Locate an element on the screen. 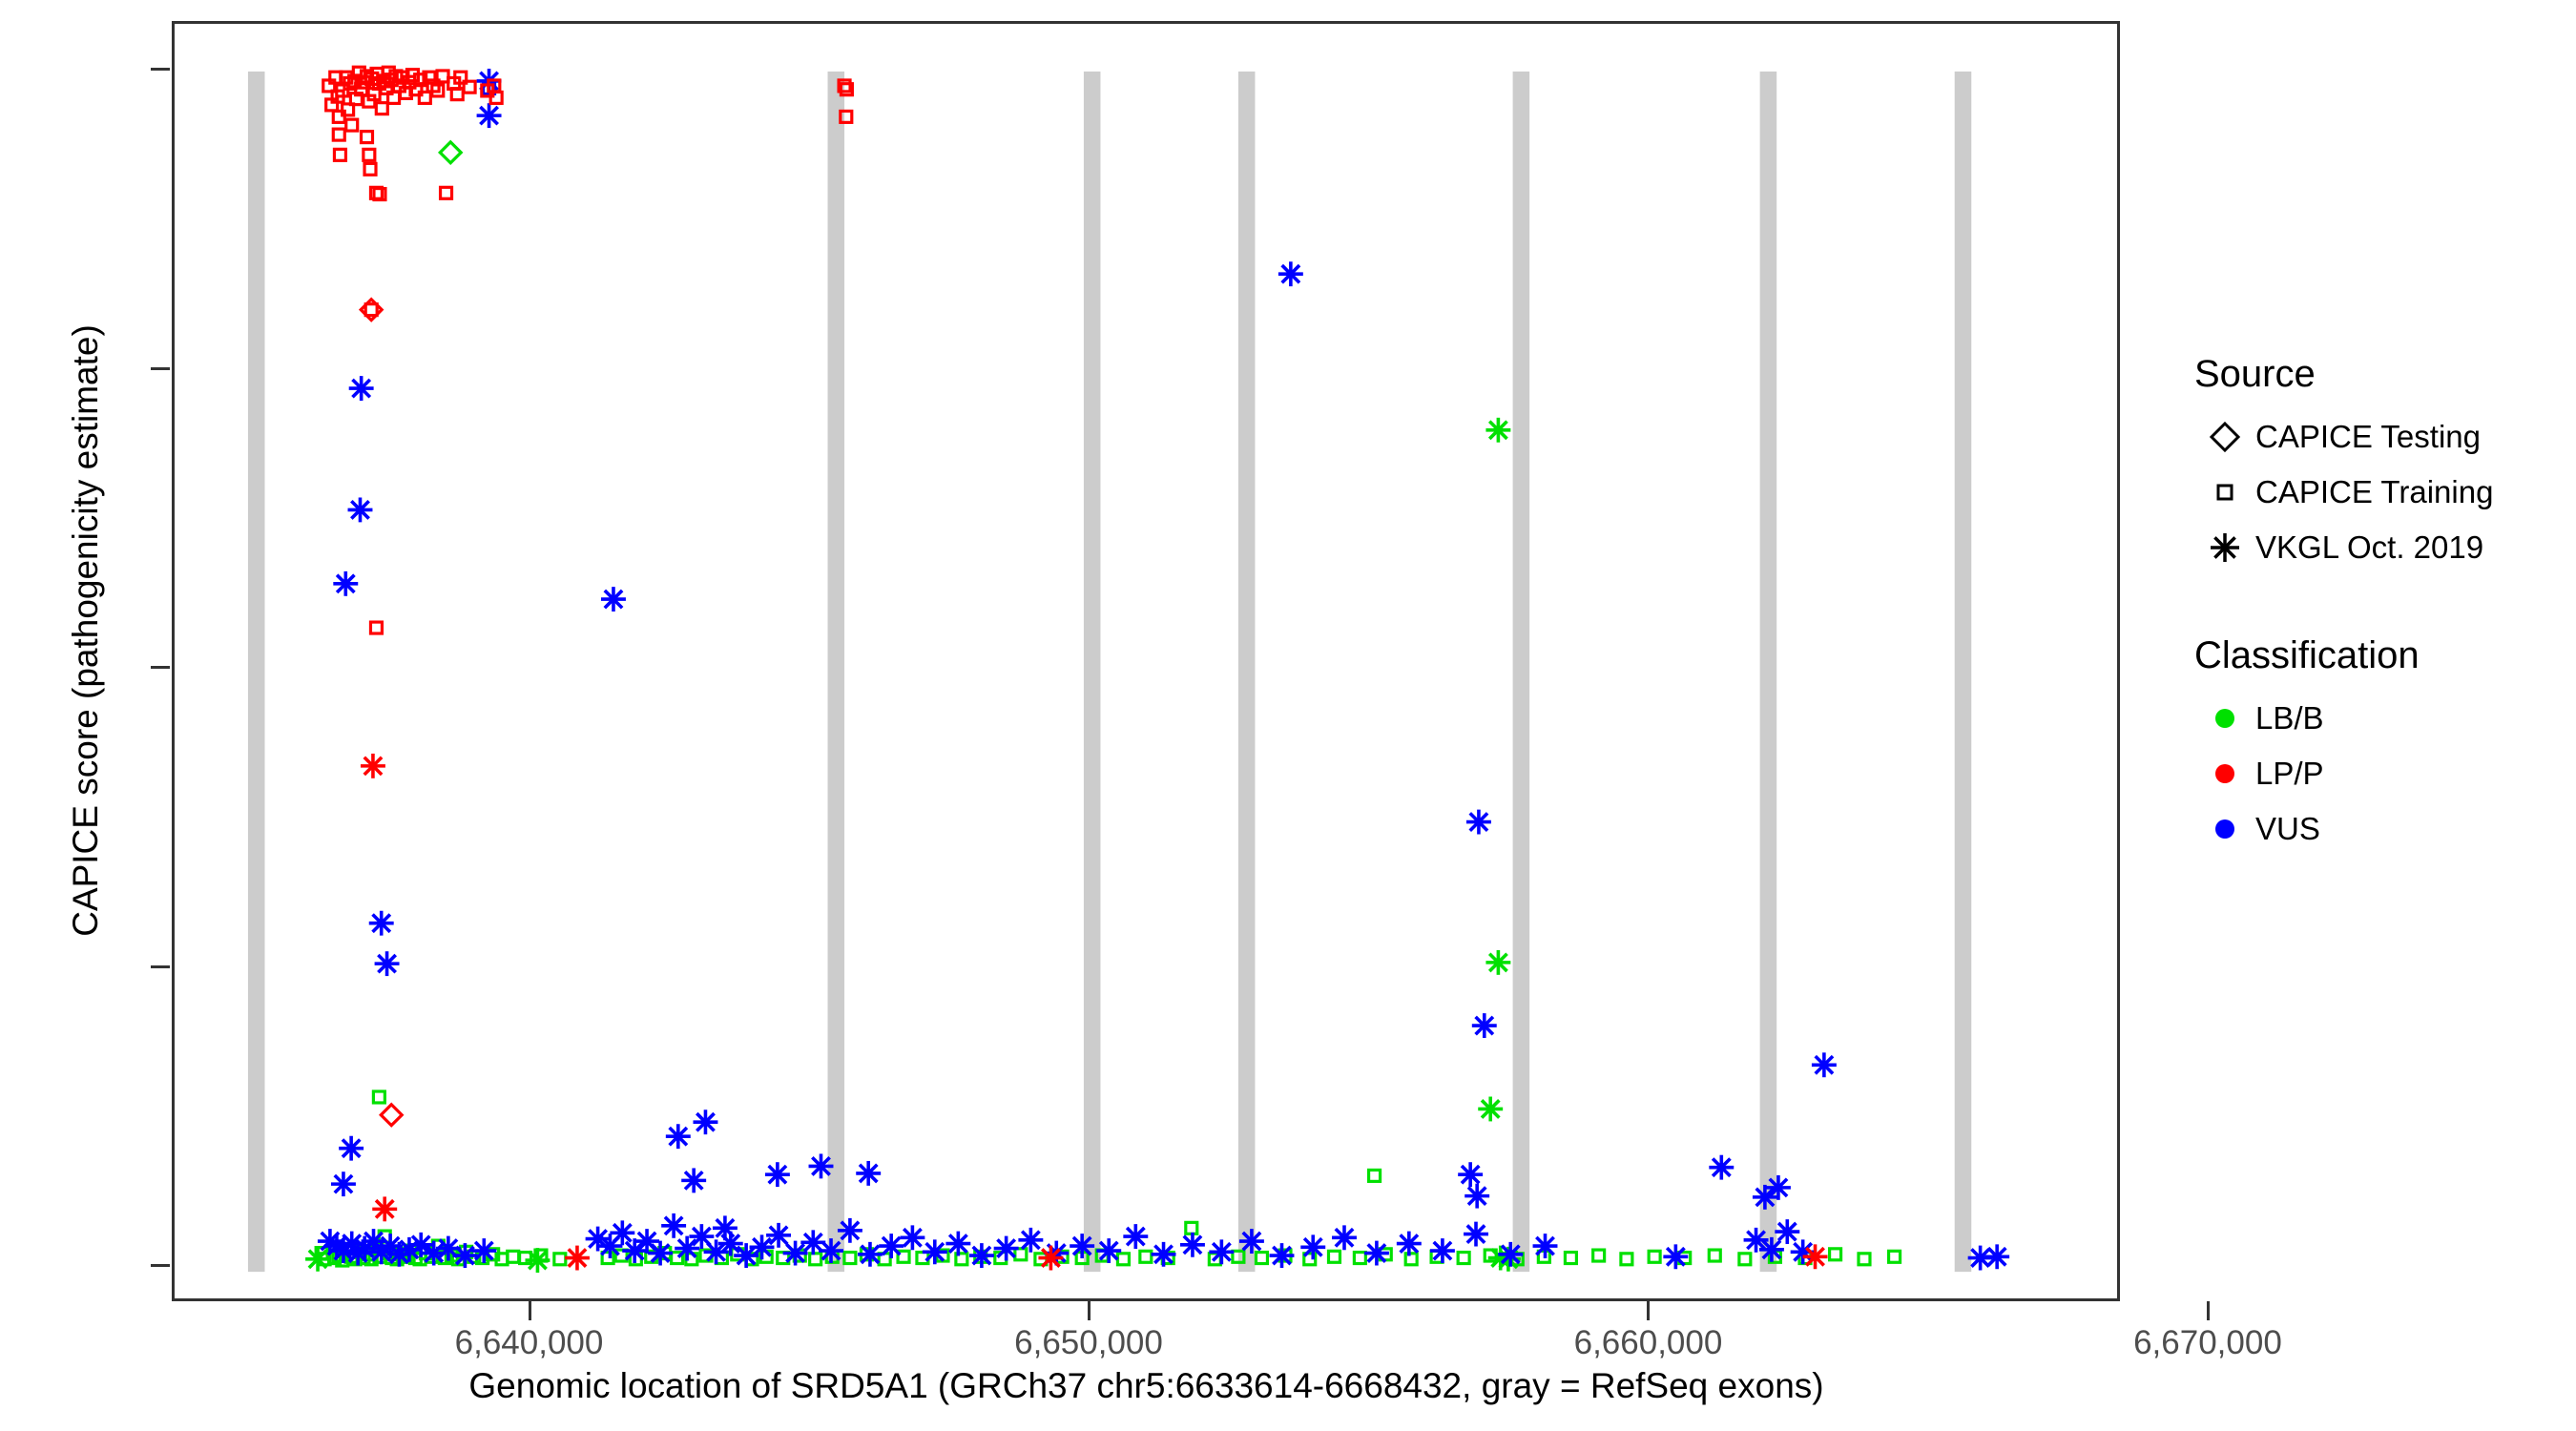 This screenshot has height=1431, width=2576. legend-item-vkgl-oct--2019: VKGL Oct. 2019 is located at coordinates (2385, 547).